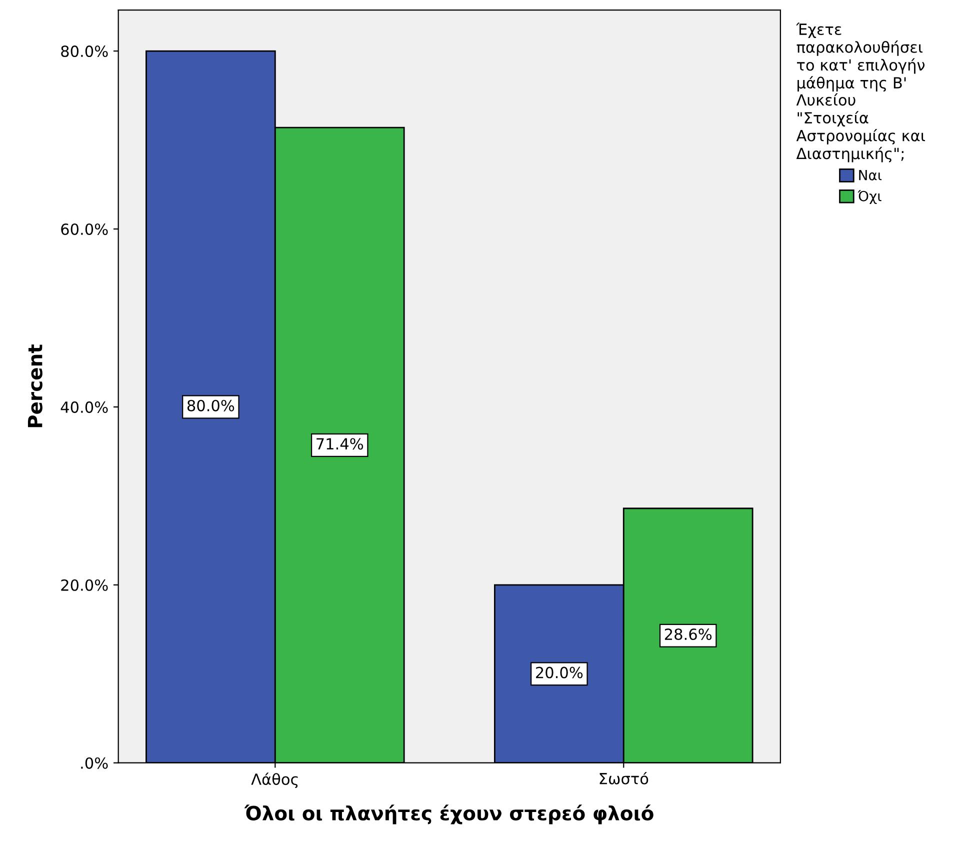  Describe the element at coordinates (274, 780) in the screenshot. I see `x-tick-label: Λάθος` at that location.